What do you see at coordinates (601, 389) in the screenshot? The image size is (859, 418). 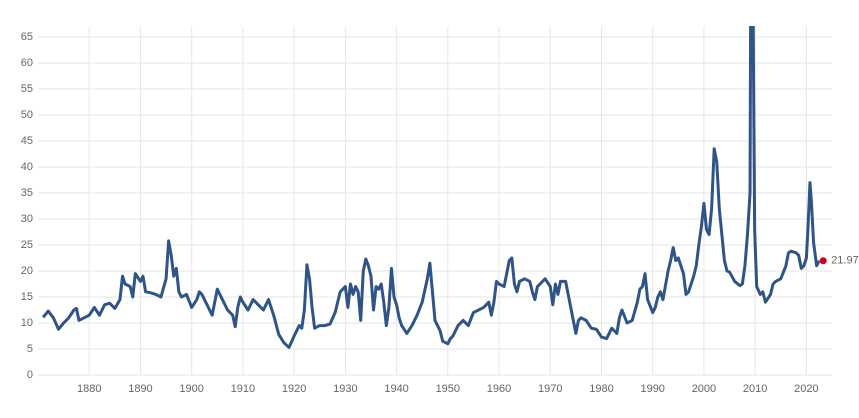 I see `x-tick-label: 1980` at bounding box center [601, 389].